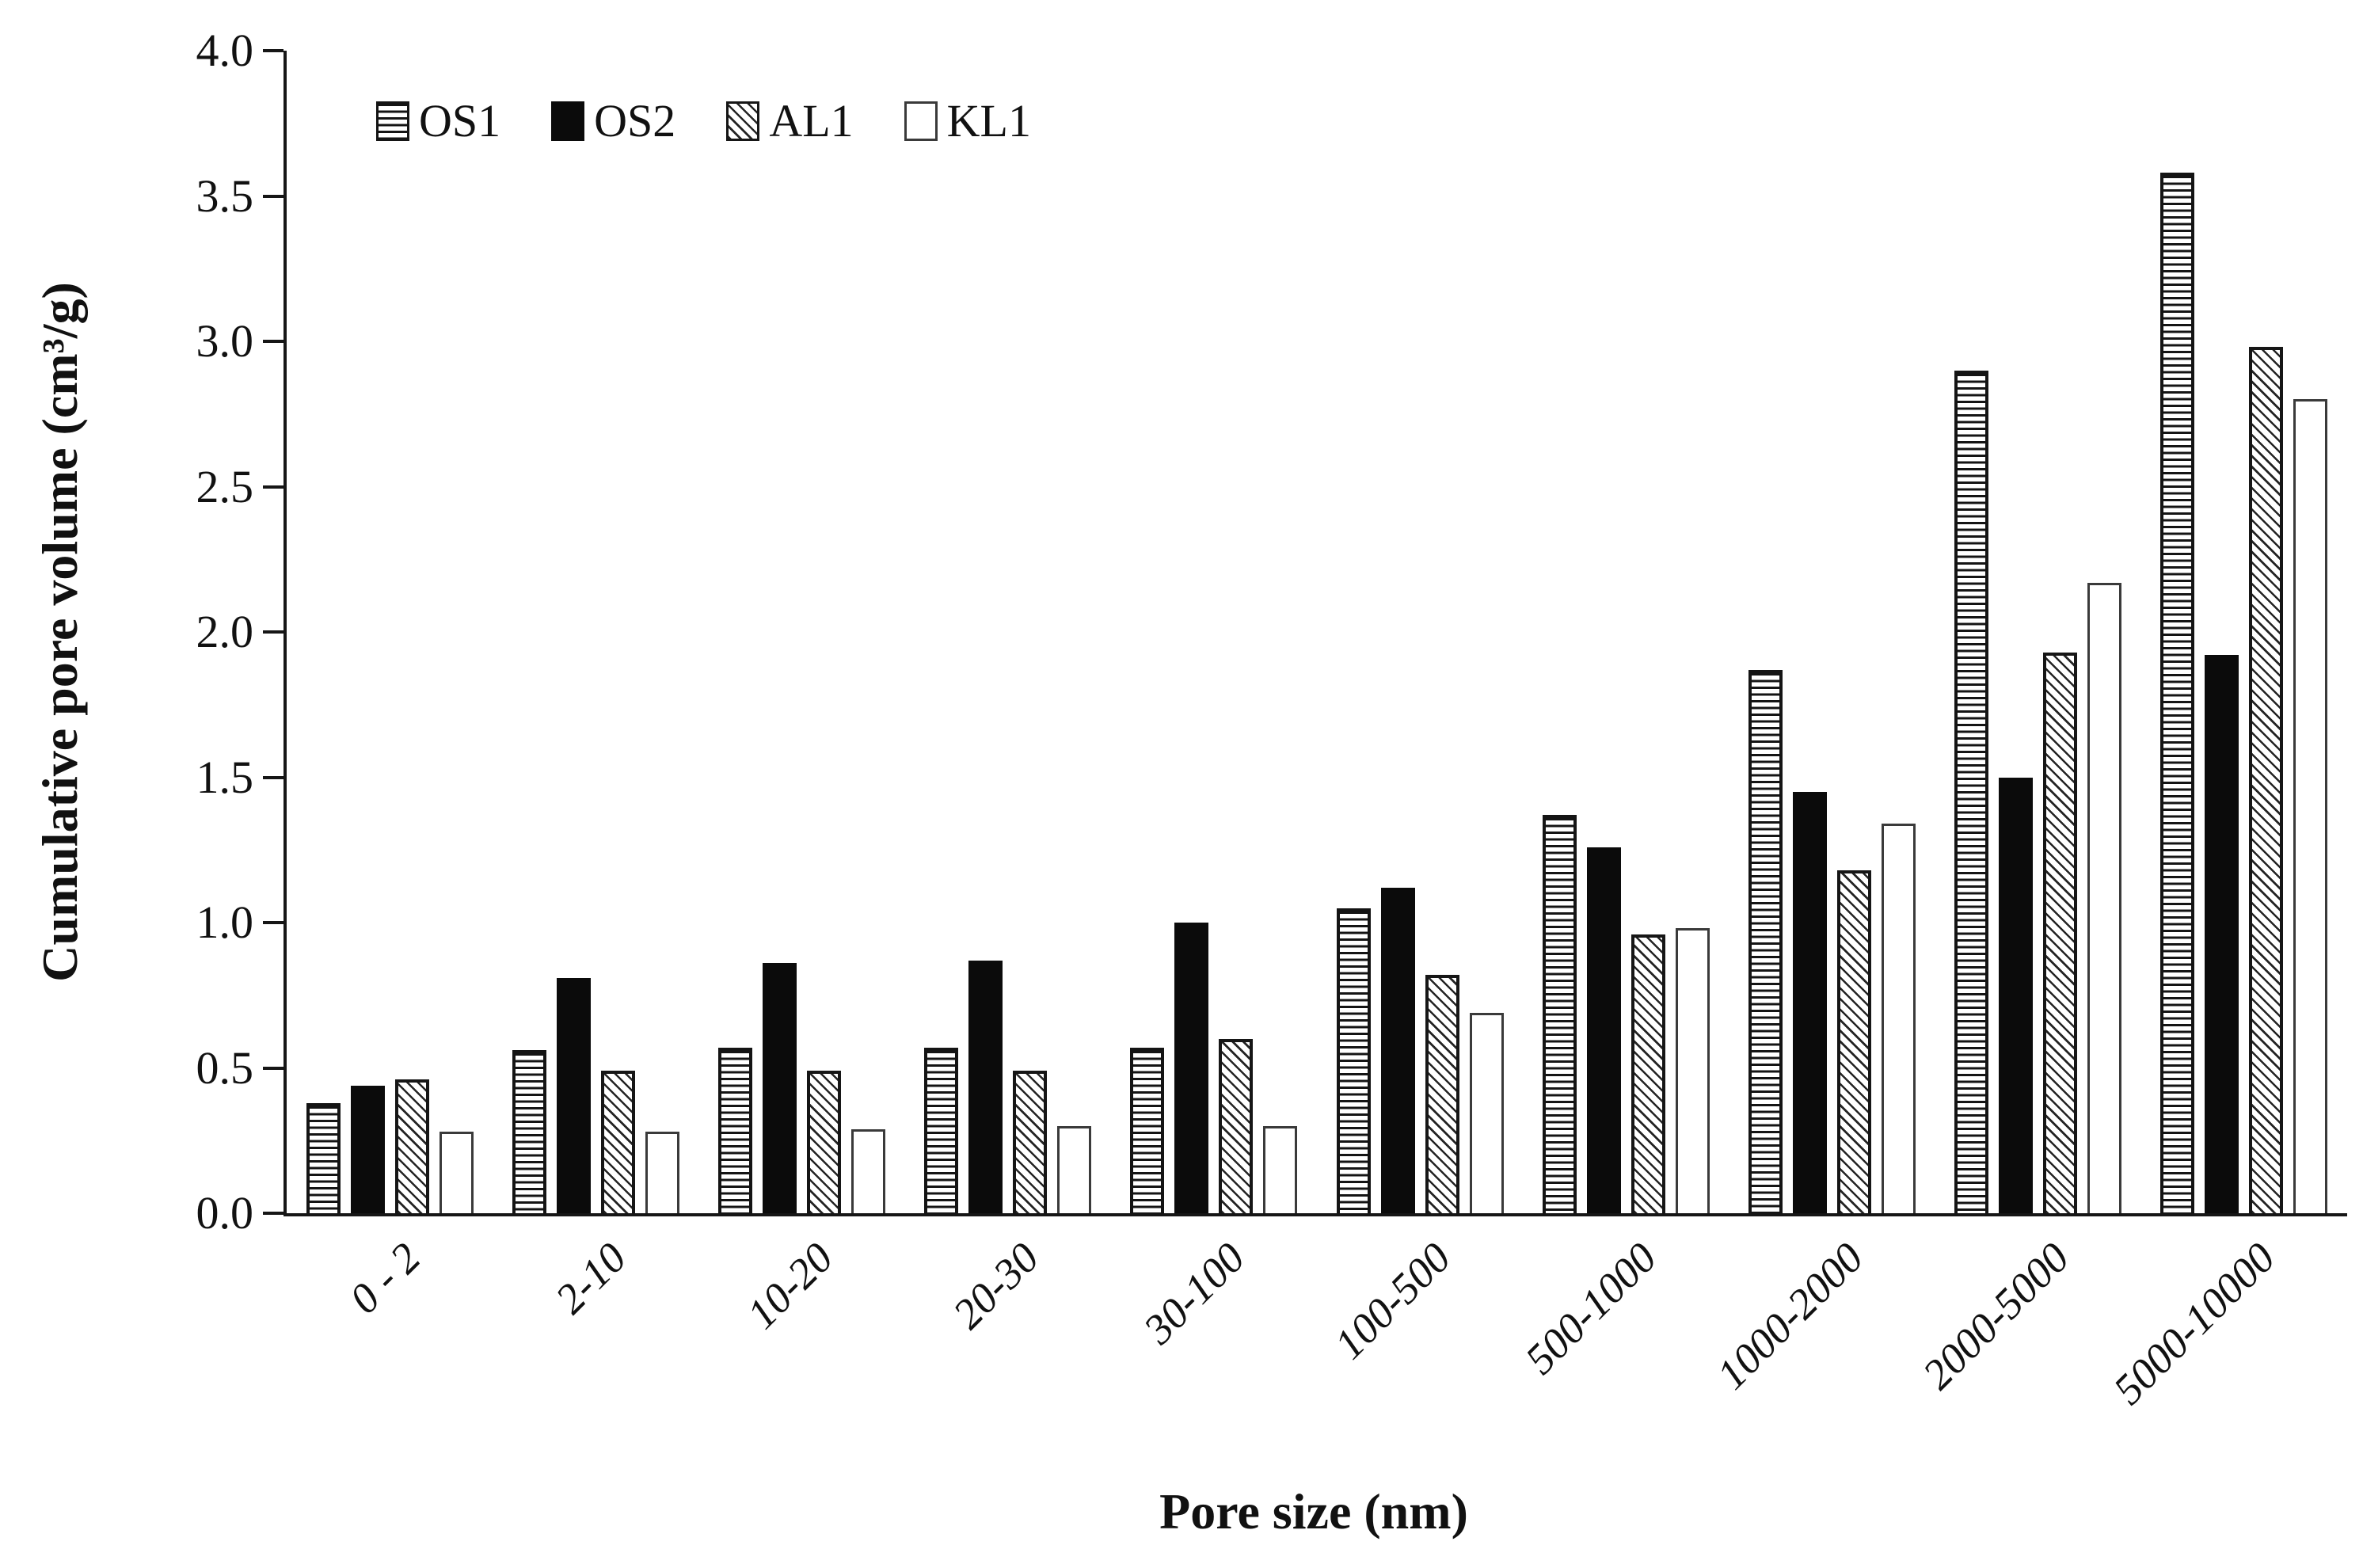  Describe the element at coordinates (743, 121) in the screenshot. I see `legend-swatch-AL1` at that location.